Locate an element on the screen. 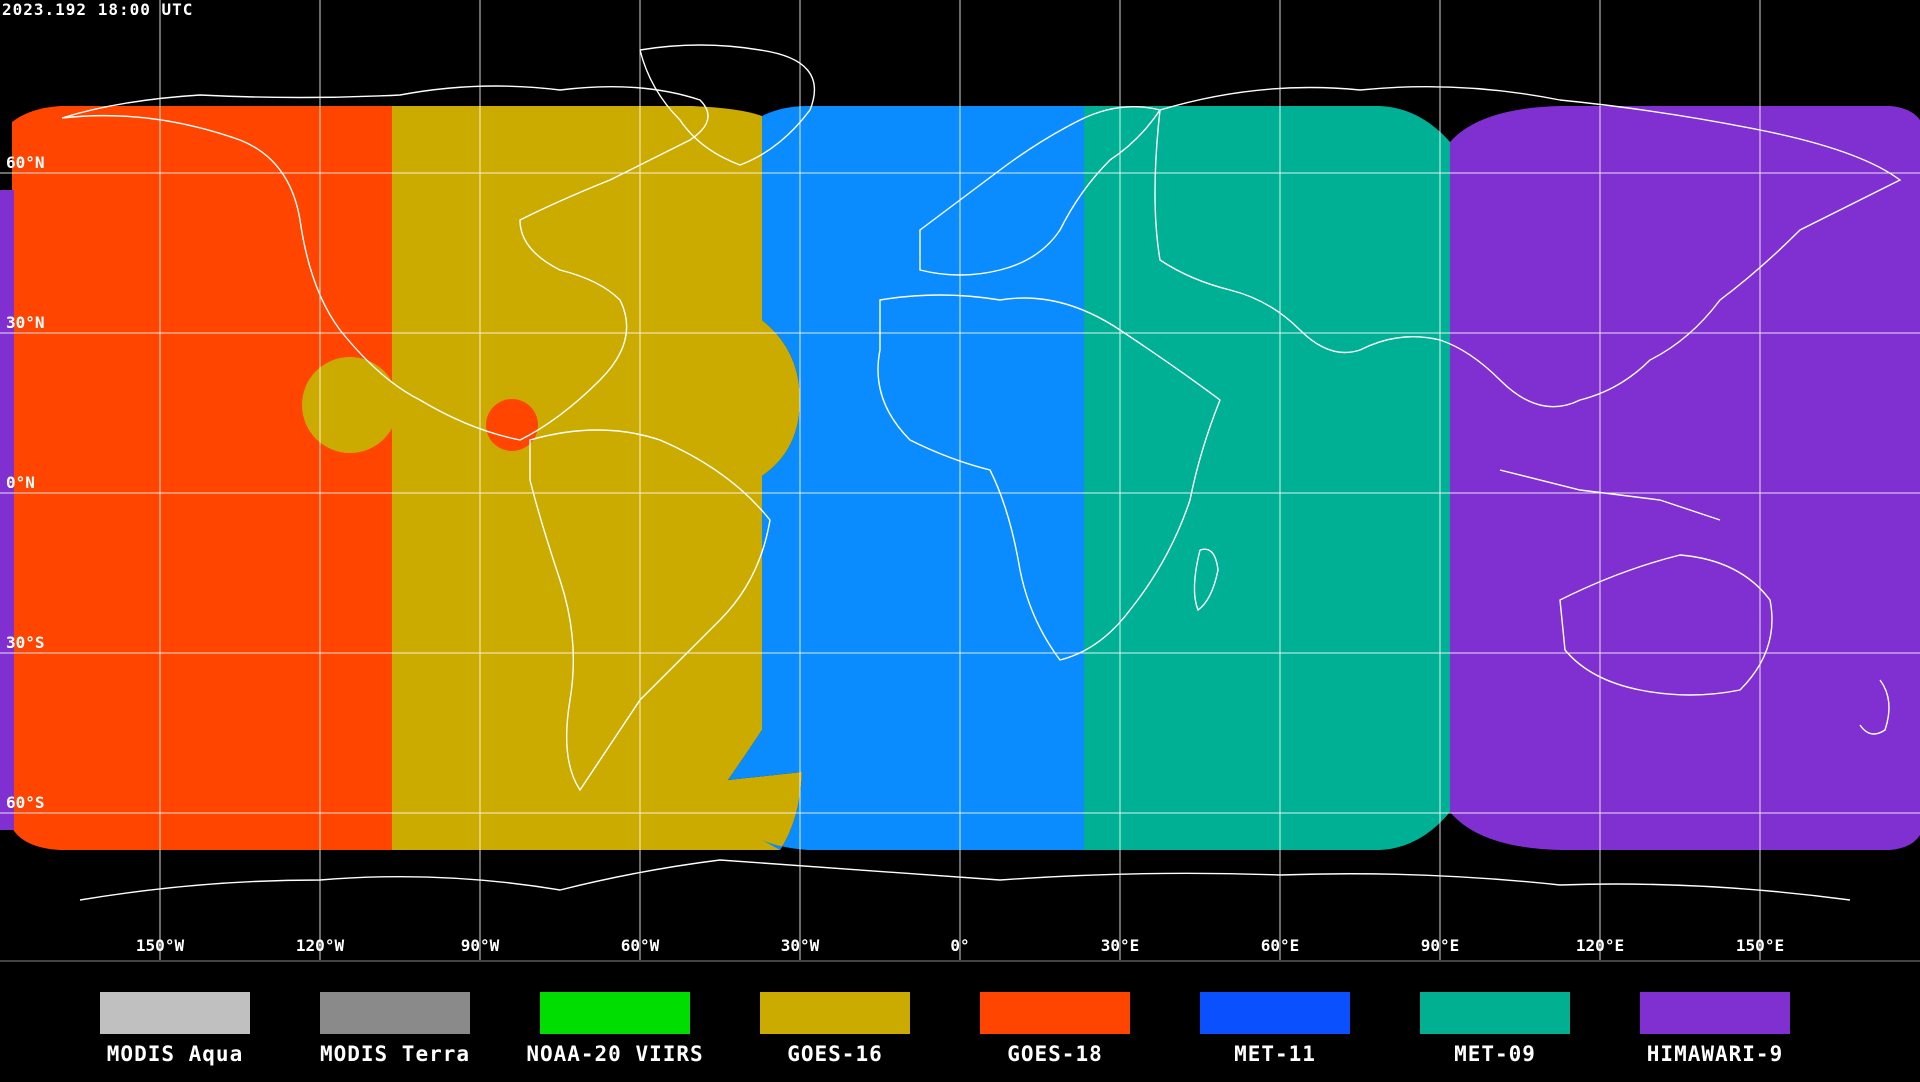  legend-label: NOAA-20 VIIRS is located at coordinates (615, 1054).